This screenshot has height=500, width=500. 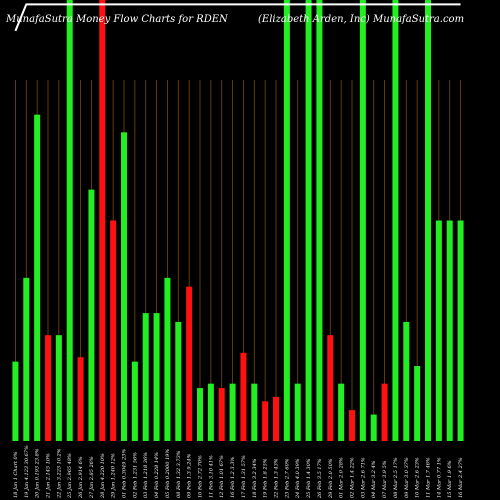 I want to click on x-tick-label: 22 Jan 3.223 10.2%, so click(x=59, y=473).